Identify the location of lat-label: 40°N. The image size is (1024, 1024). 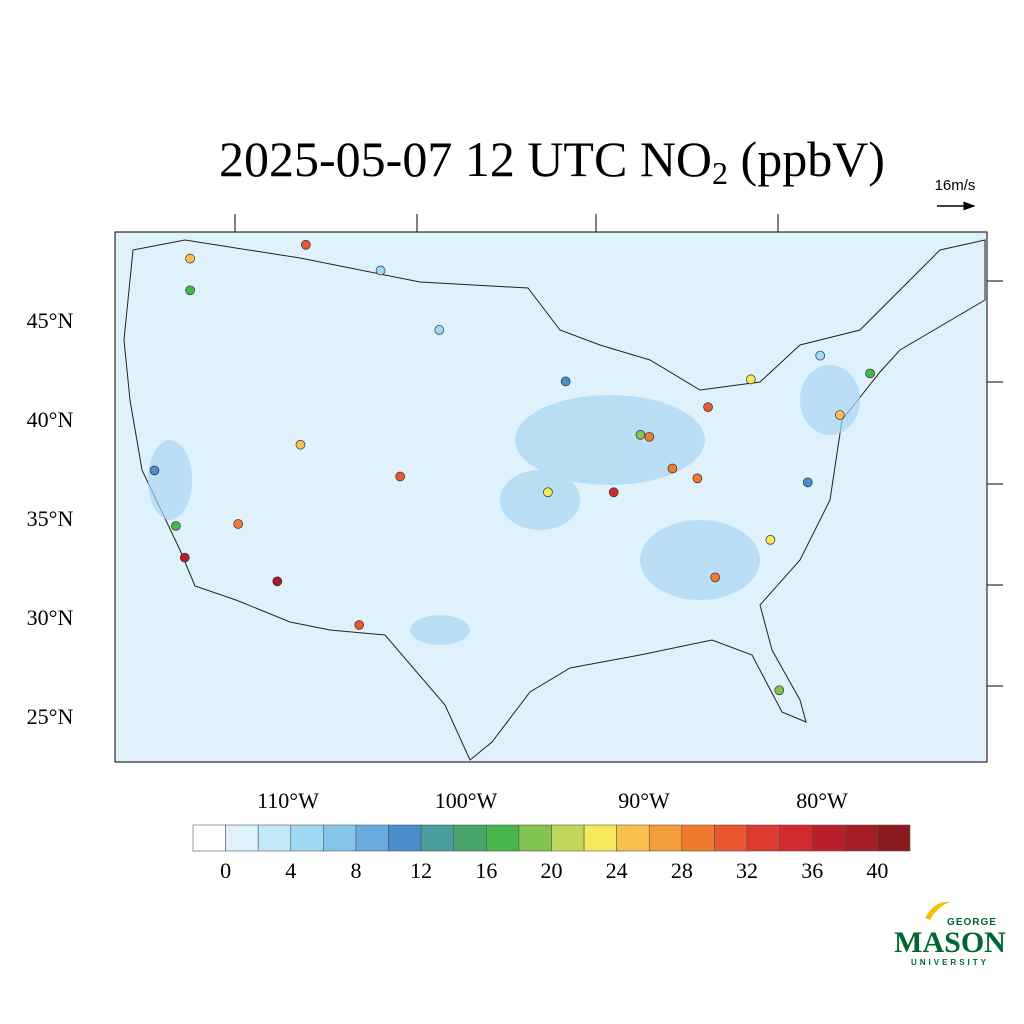
(50, 419).